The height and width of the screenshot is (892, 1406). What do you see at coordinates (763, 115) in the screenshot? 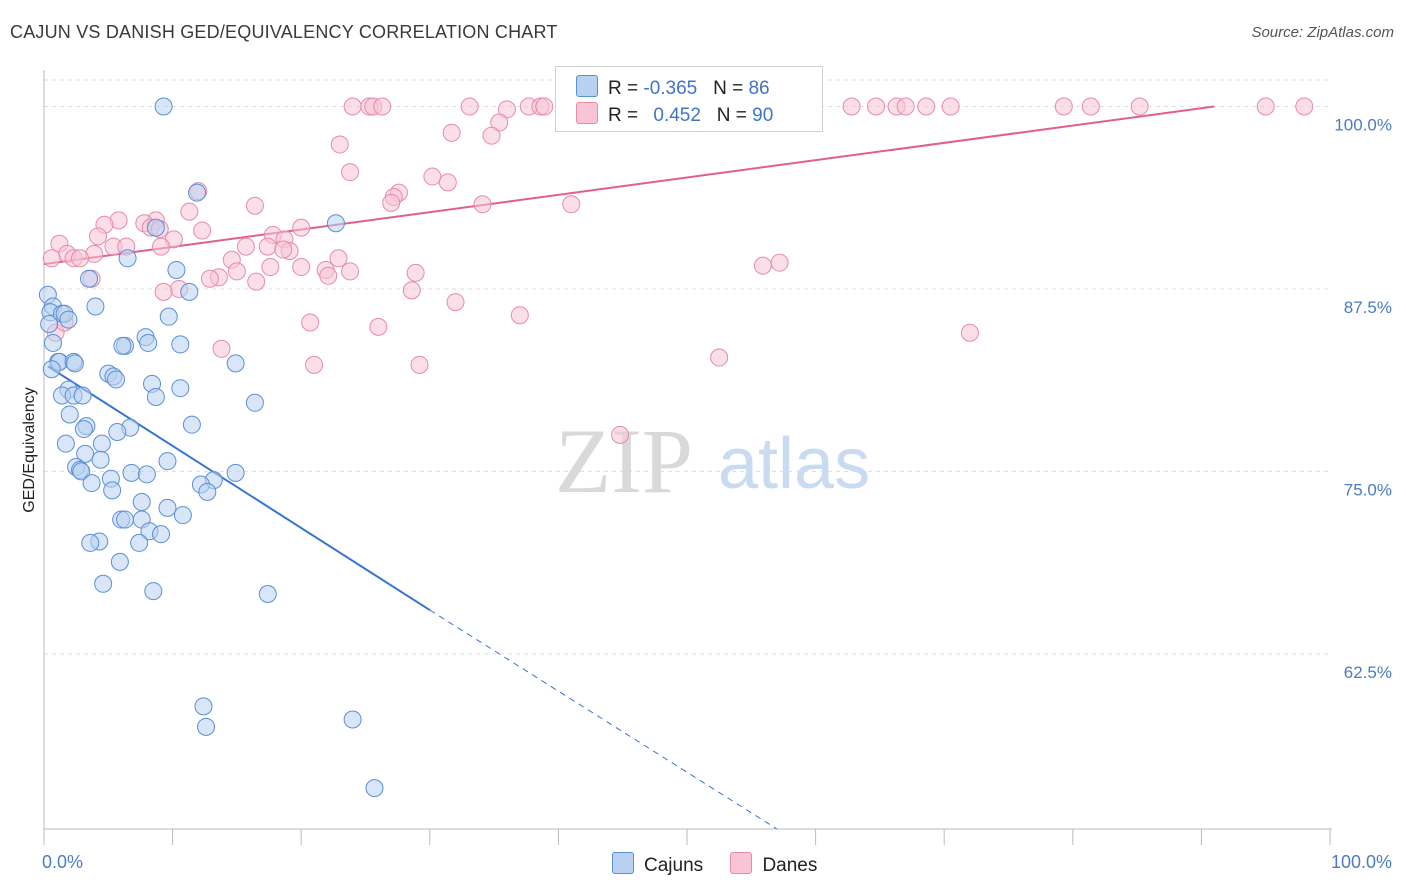
I see `legend-n-value-danes: 90` at bounding box center [763, 115].